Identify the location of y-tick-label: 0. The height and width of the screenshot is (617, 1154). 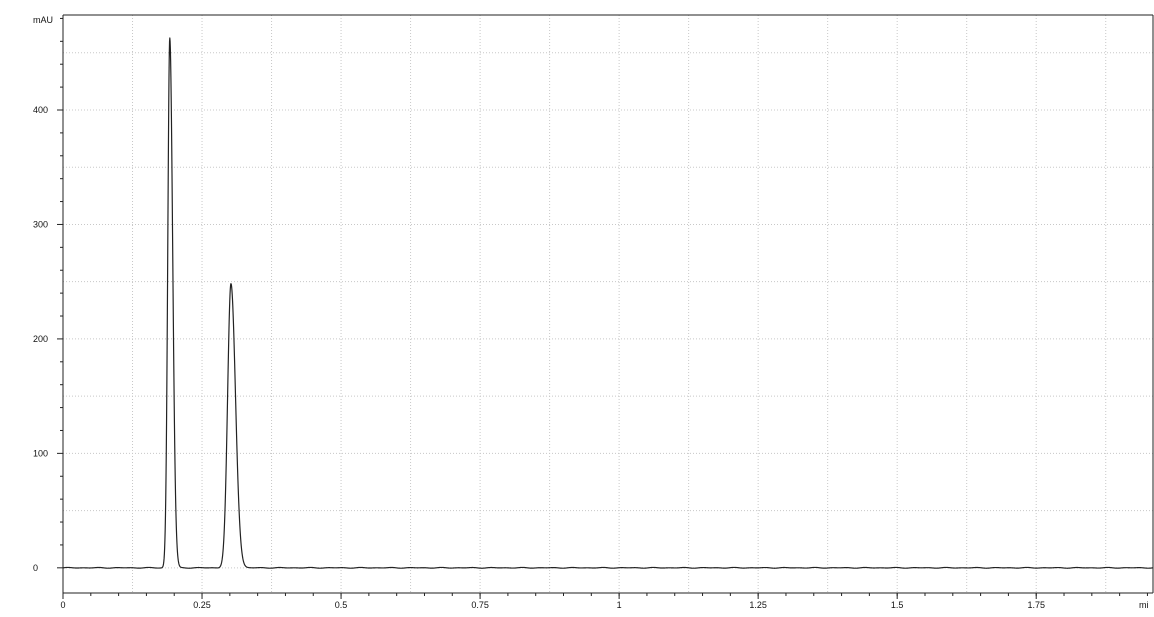
(35, 568).